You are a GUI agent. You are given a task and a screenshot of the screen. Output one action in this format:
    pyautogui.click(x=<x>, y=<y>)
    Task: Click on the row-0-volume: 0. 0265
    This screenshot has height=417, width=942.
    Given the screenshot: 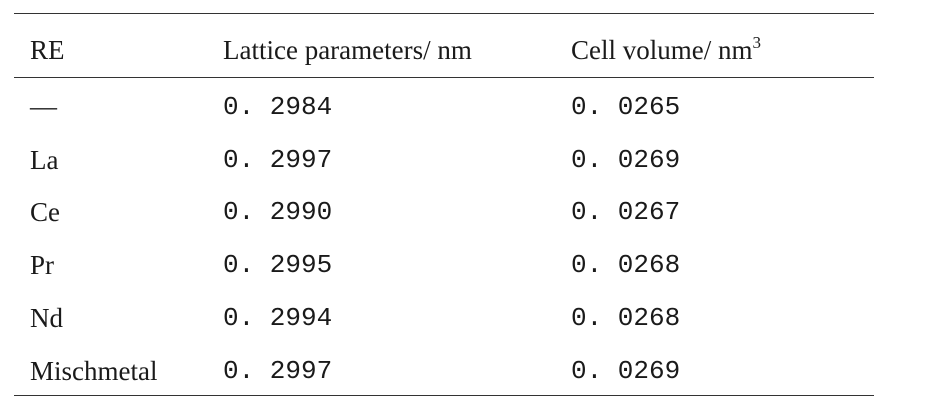 What is the action you would take?
    pyautogui.click(x=626, y=107)
    